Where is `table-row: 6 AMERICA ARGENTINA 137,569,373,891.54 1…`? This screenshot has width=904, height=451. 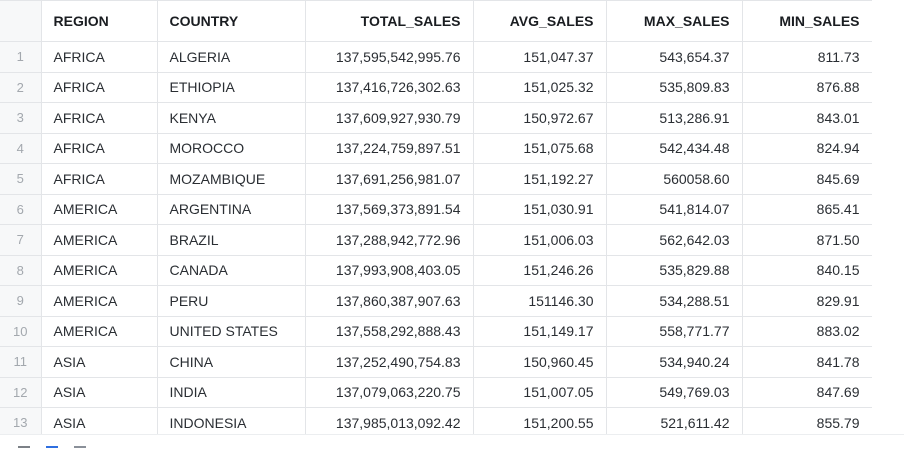 table-row: 6 AMERICA ARGENTINA 137,569,373,891.54 1… is located at coordinates (436, 209).